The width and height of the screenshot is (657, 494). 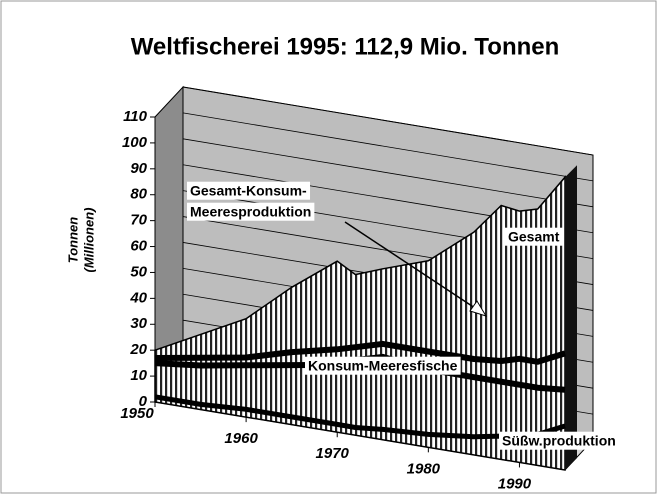 I want to click on y-tick-label: 90, so click(x=138, y=168).